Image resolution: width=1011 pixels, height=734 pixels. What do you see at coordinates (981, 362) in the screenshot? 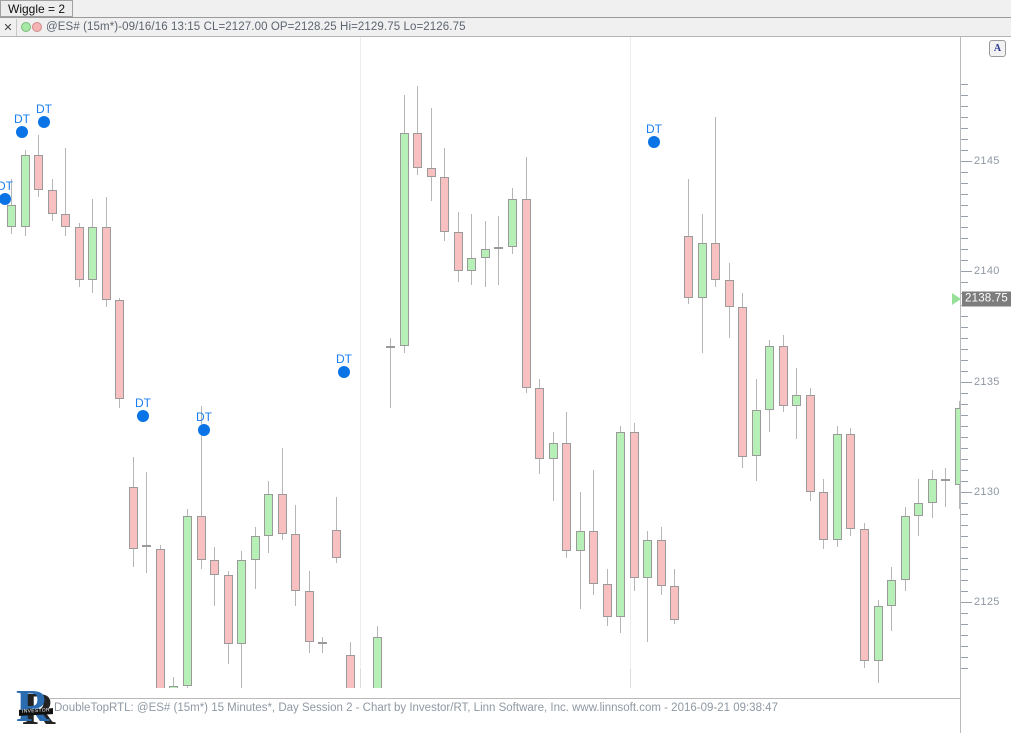
I see `price-axis: A 2145 2140 2135 2130 2125 2138.75` at bounding box center [981, 362].